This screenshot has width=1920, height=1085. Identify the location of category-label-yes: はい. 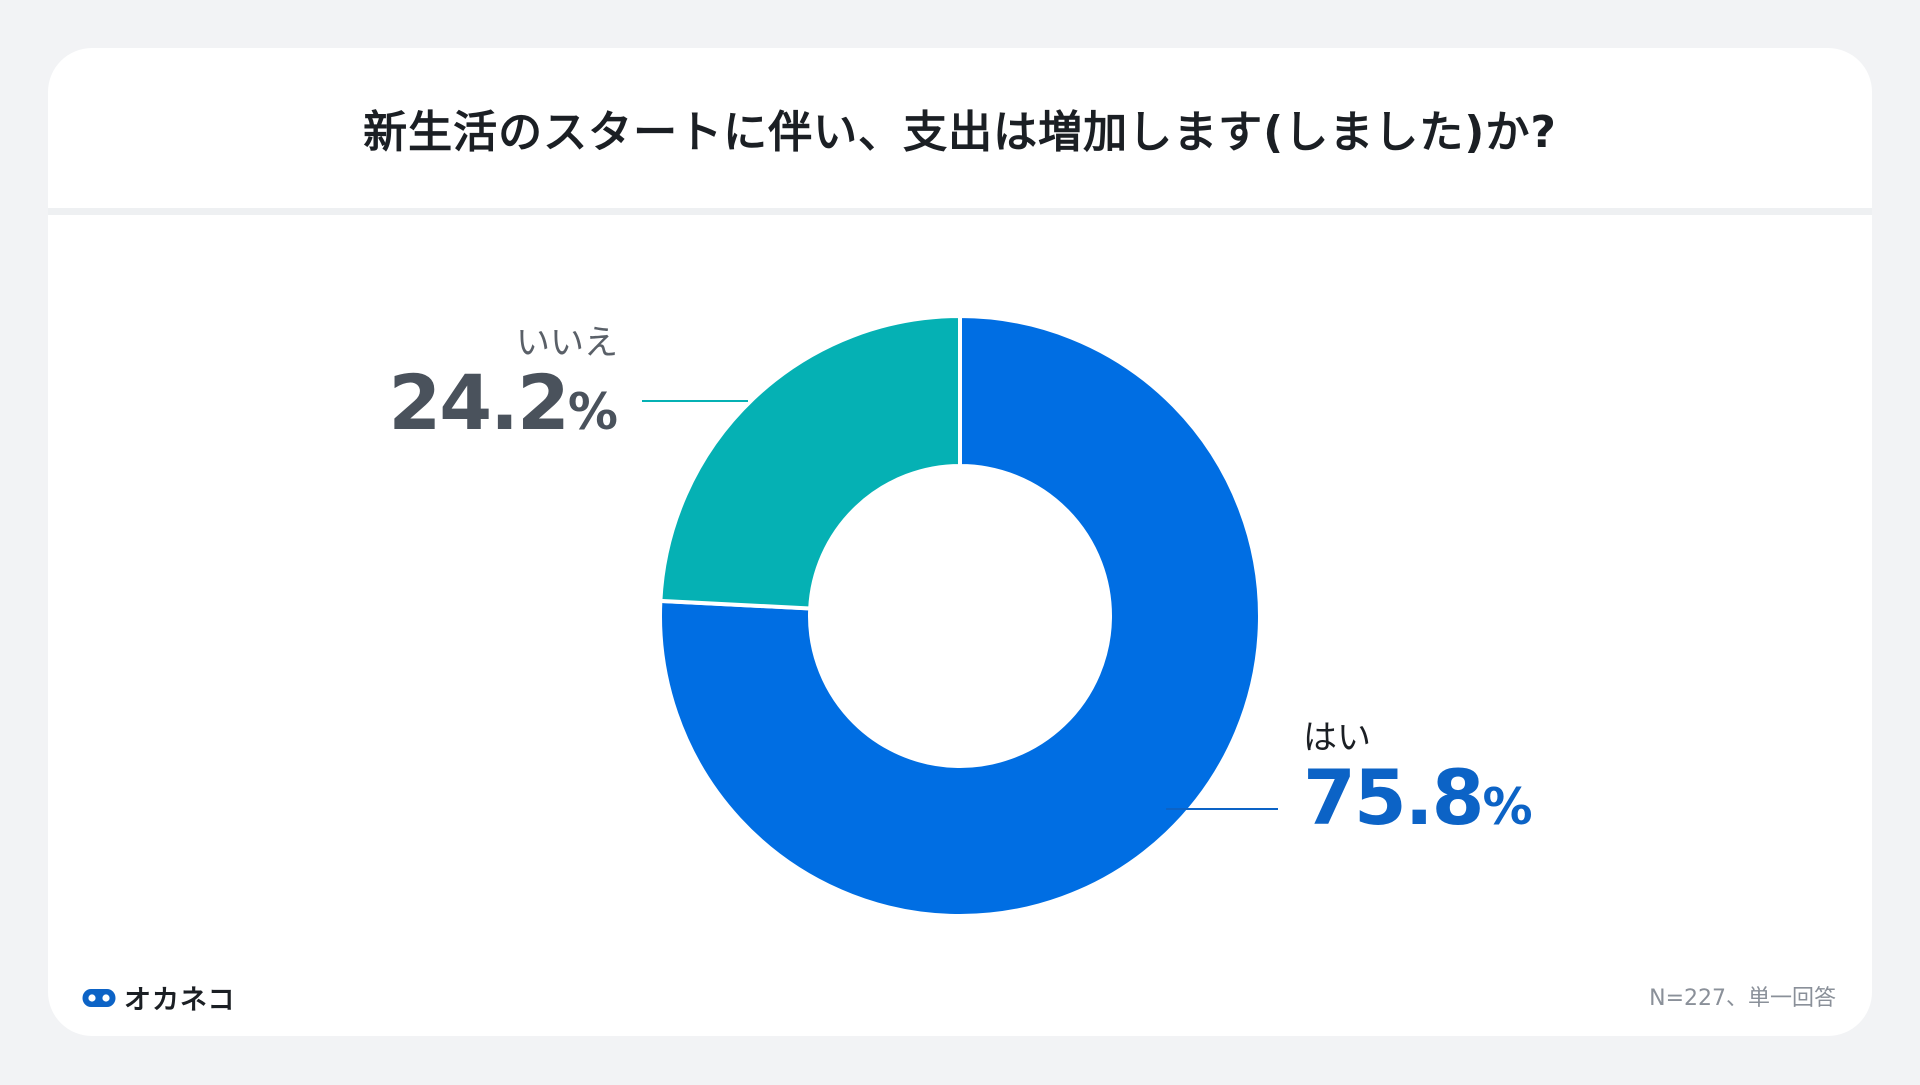
(1337, 738).